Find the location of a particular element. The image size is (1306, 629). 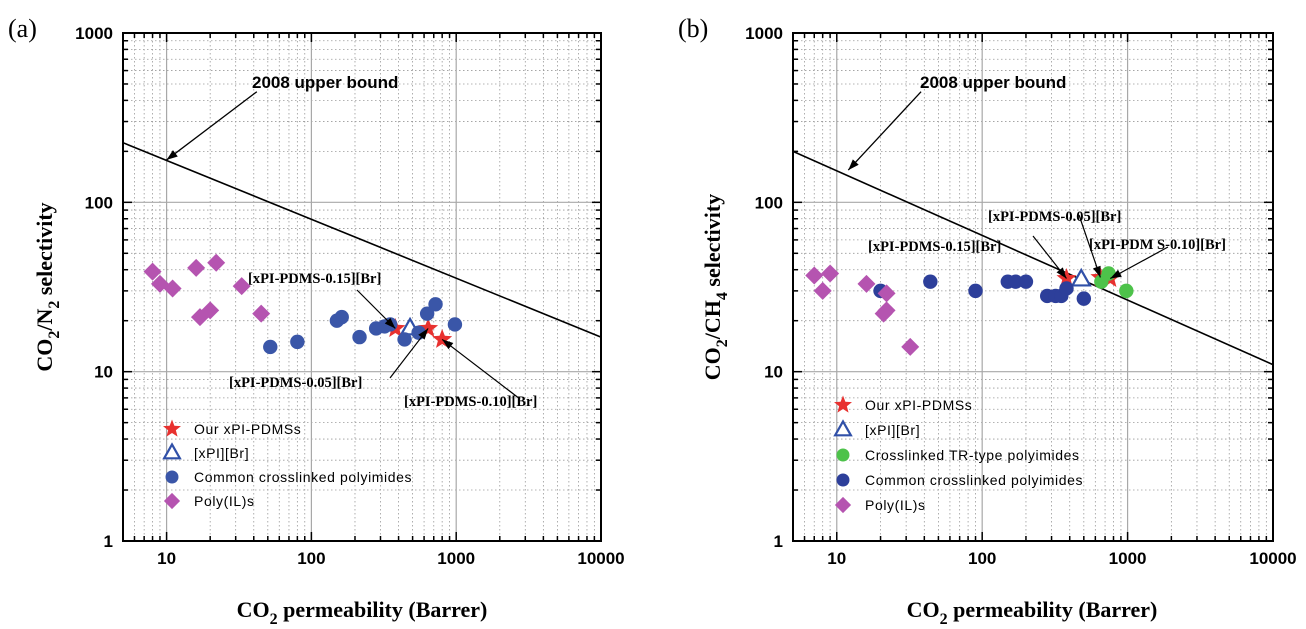

upper-bound-line is located at coordinates (362, 239).